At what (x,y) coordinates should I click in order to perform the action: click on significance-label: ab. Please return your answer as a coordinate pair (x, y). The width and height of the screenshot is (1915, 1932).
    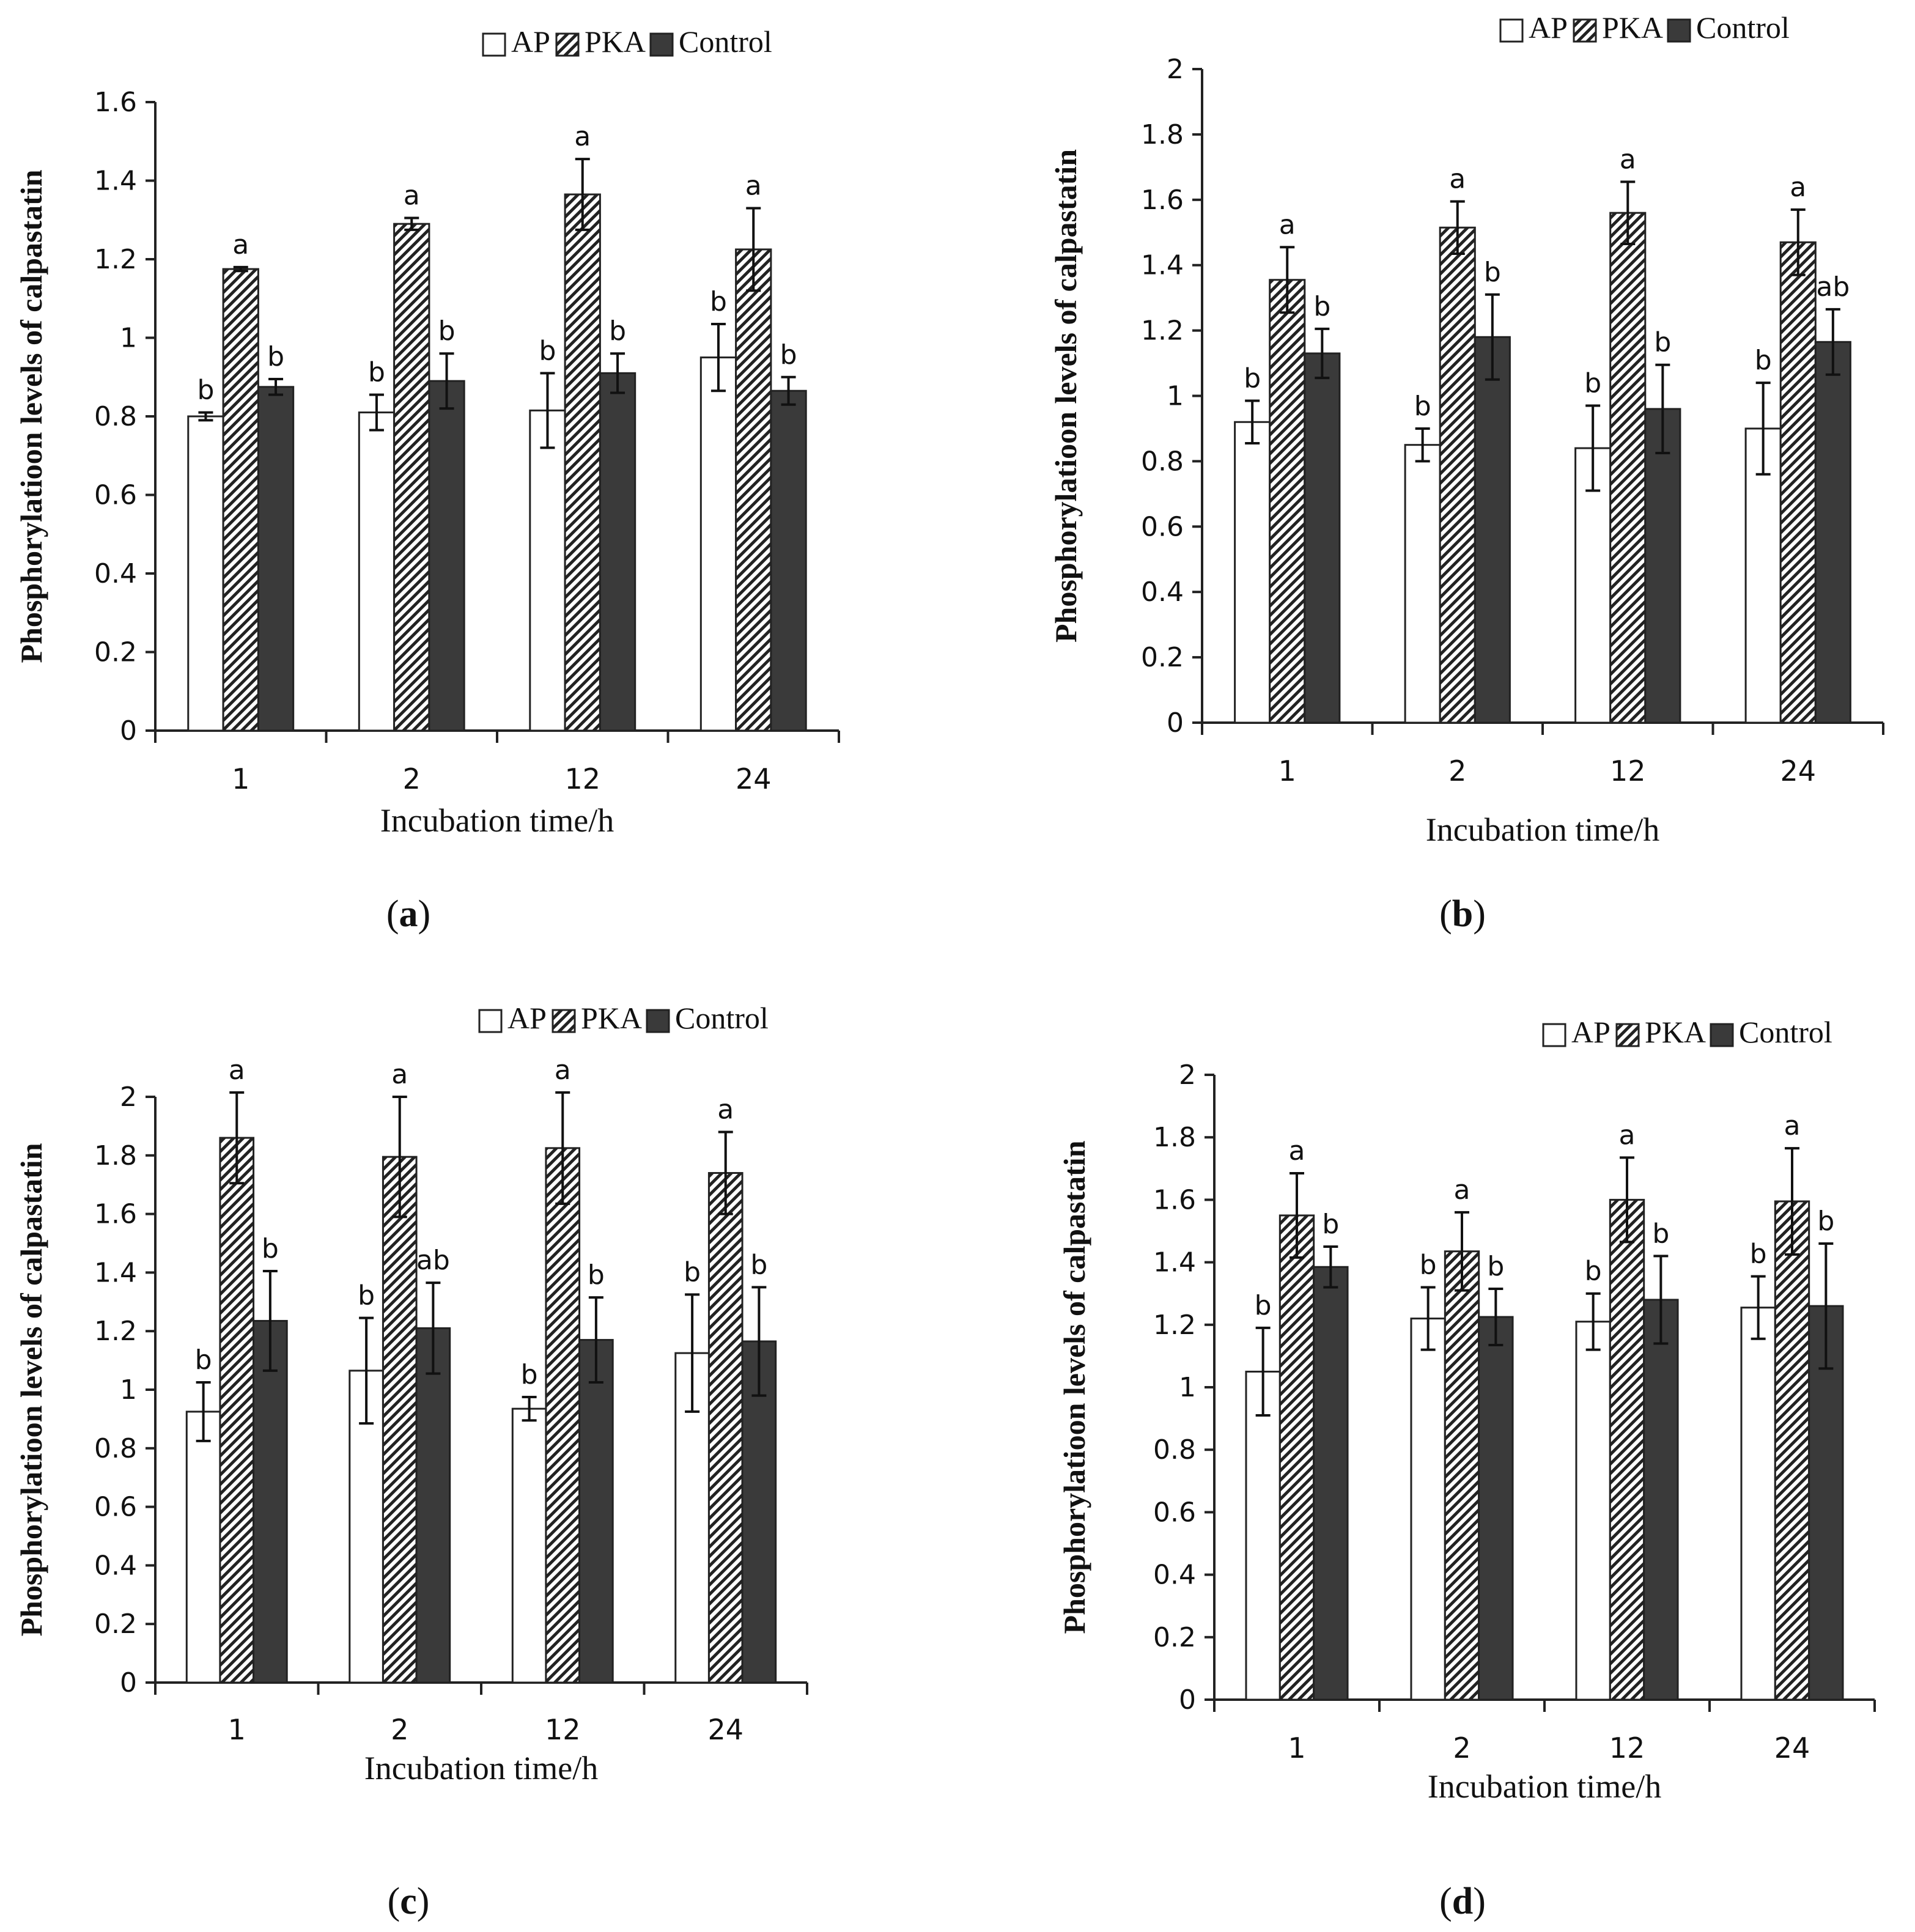
    Looking at the image, I should click on (433, 1260).